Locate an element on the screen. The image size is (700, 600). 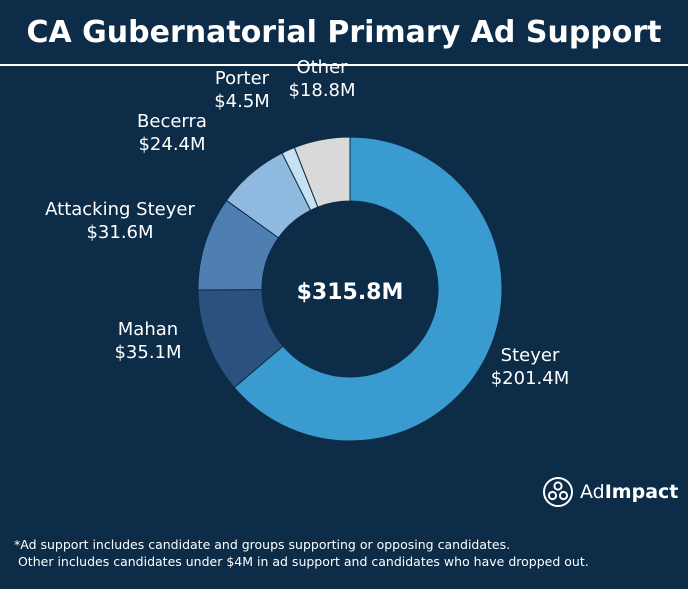
slice-value-label: $35.1M is located at coordinates (147, 352).